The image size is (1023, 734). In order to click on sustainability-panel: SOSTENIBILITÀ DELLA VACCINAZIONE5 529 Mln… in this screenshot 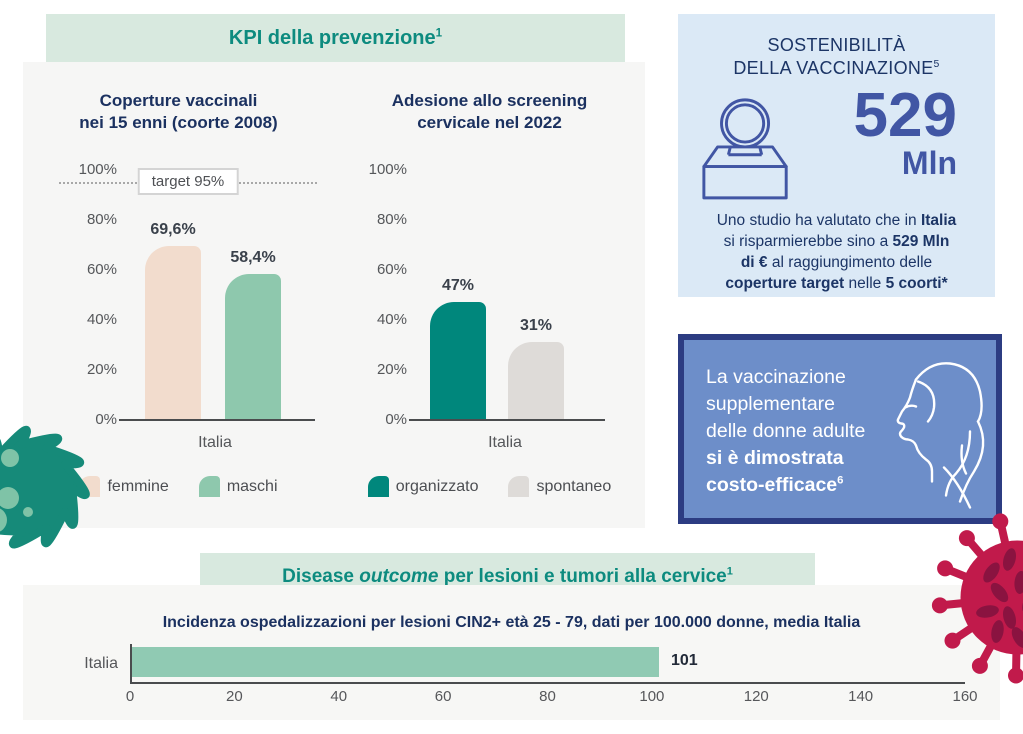, I will do `click(836, 155)`.